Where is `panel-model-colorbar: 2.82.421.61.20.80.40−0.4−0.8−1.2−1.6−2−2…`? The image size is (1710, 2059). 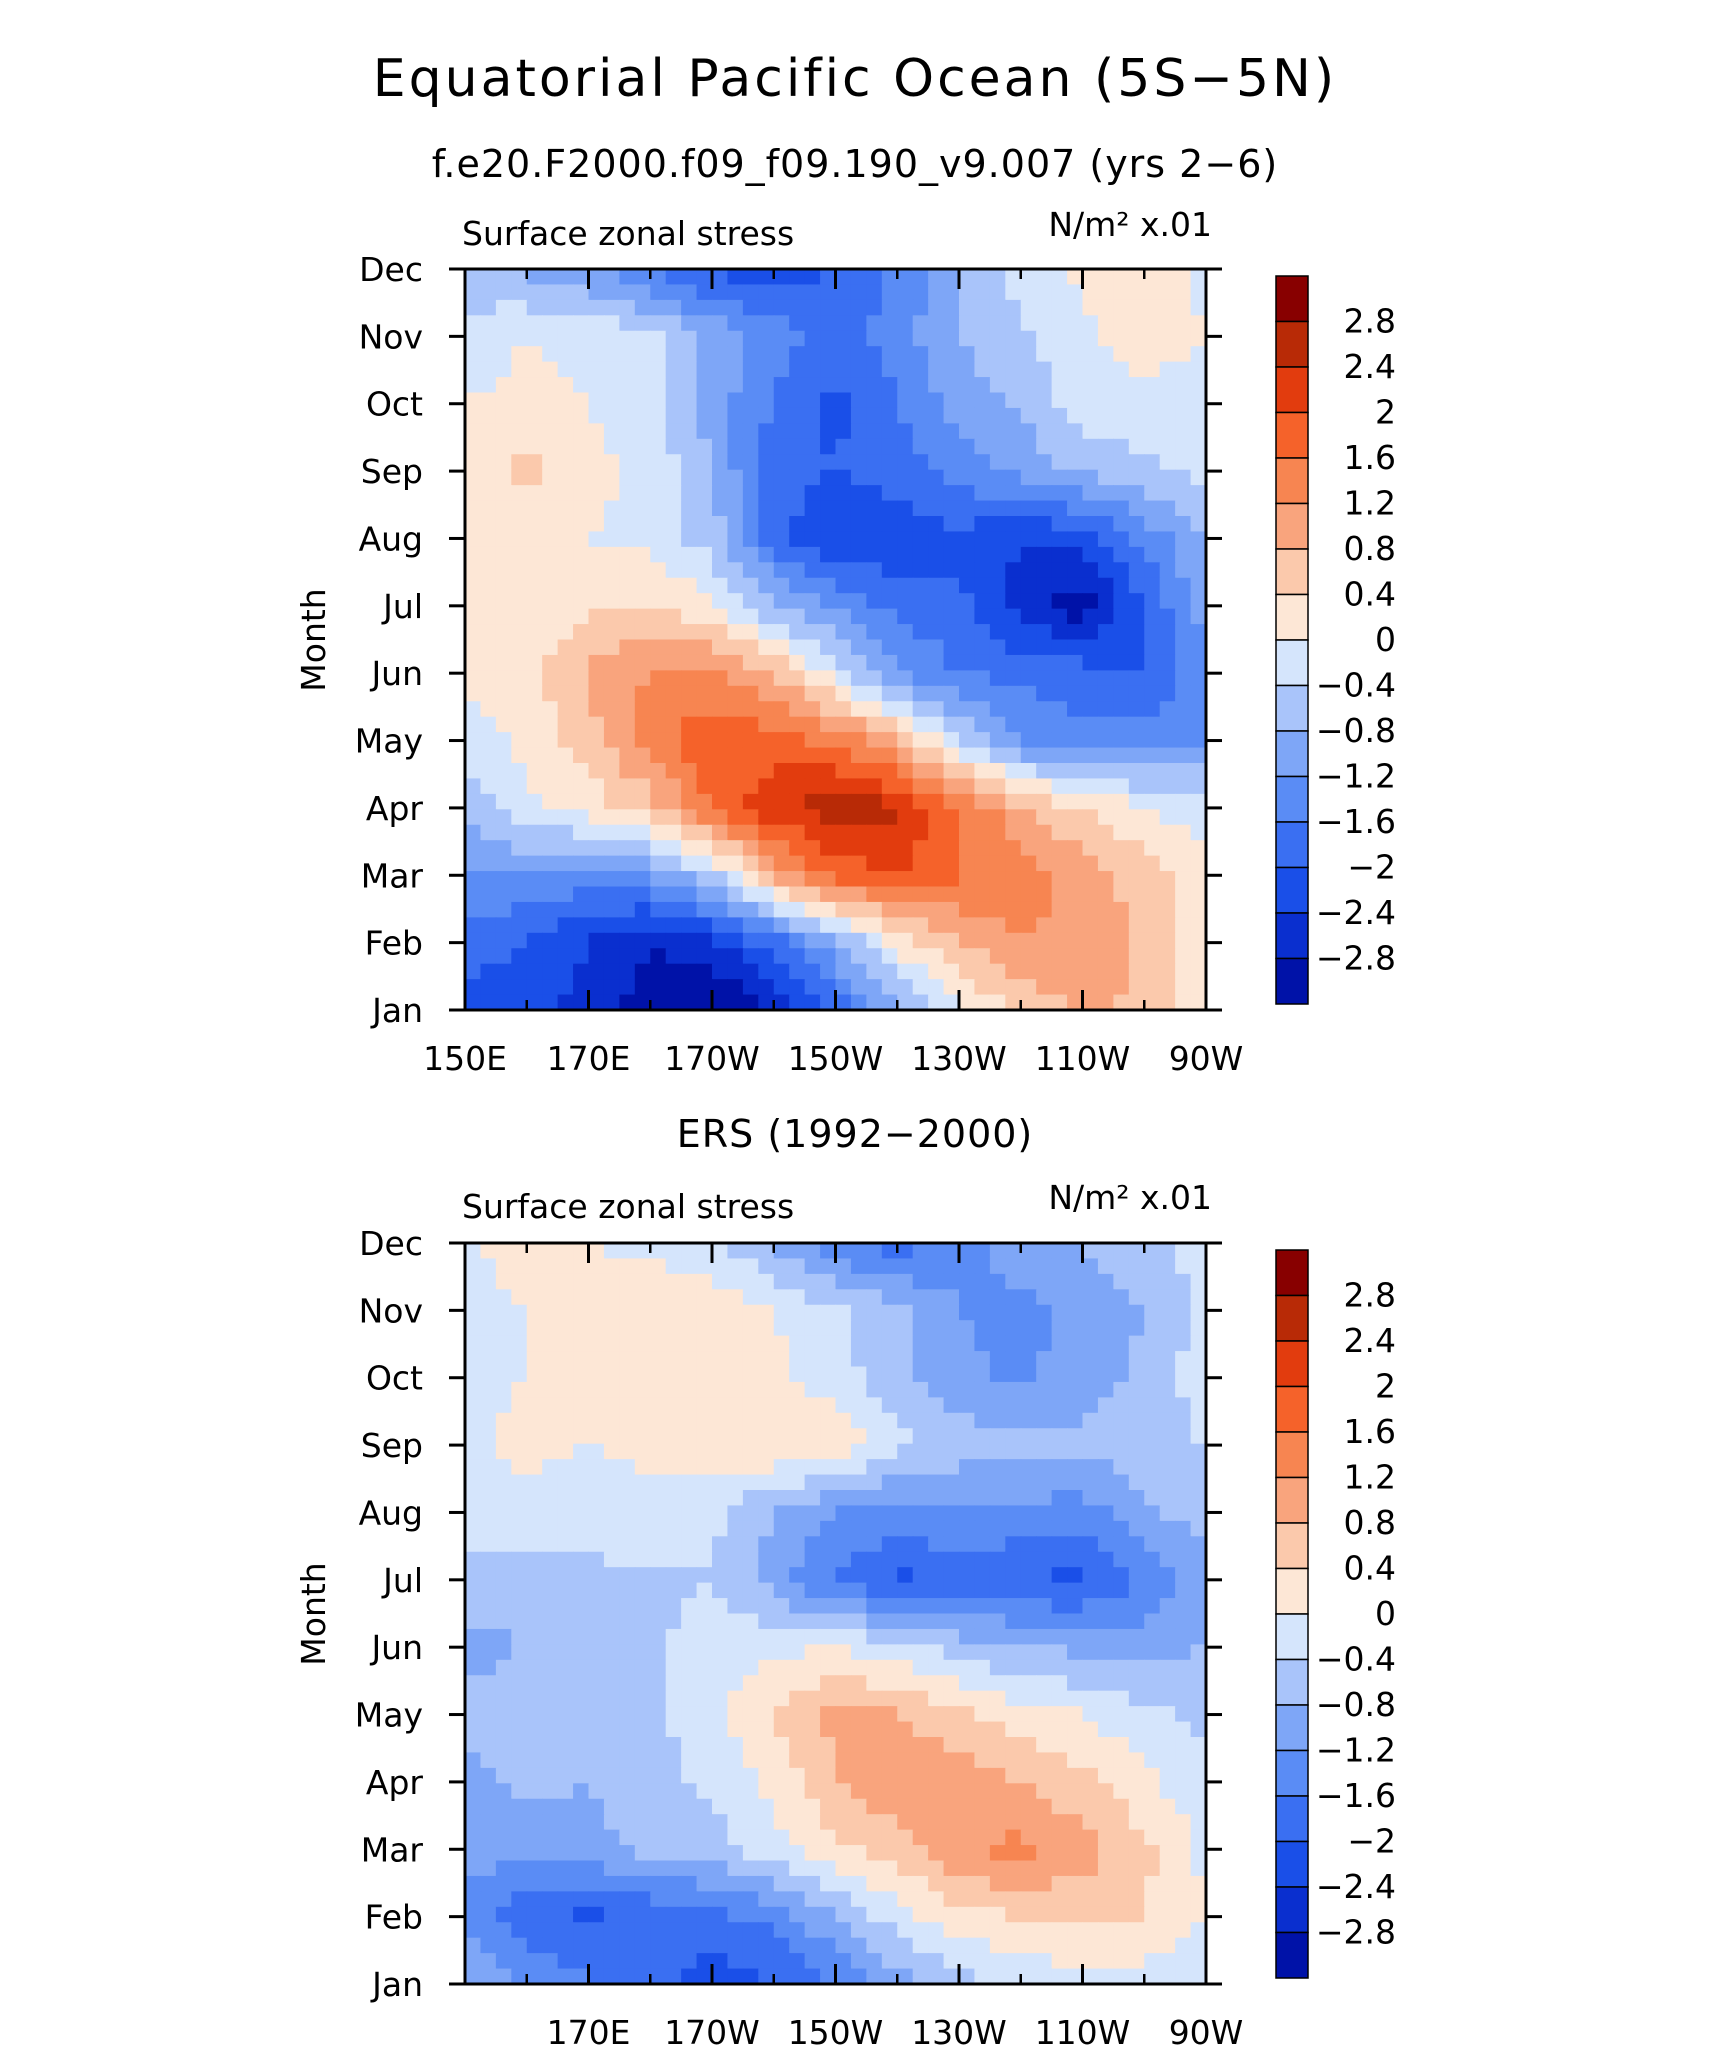 panel-model-colorbar: 2.82.421.61.20.80.40−0.4−0.8−1.2−1.6−2−2… is located at coordinates (1335, 640).